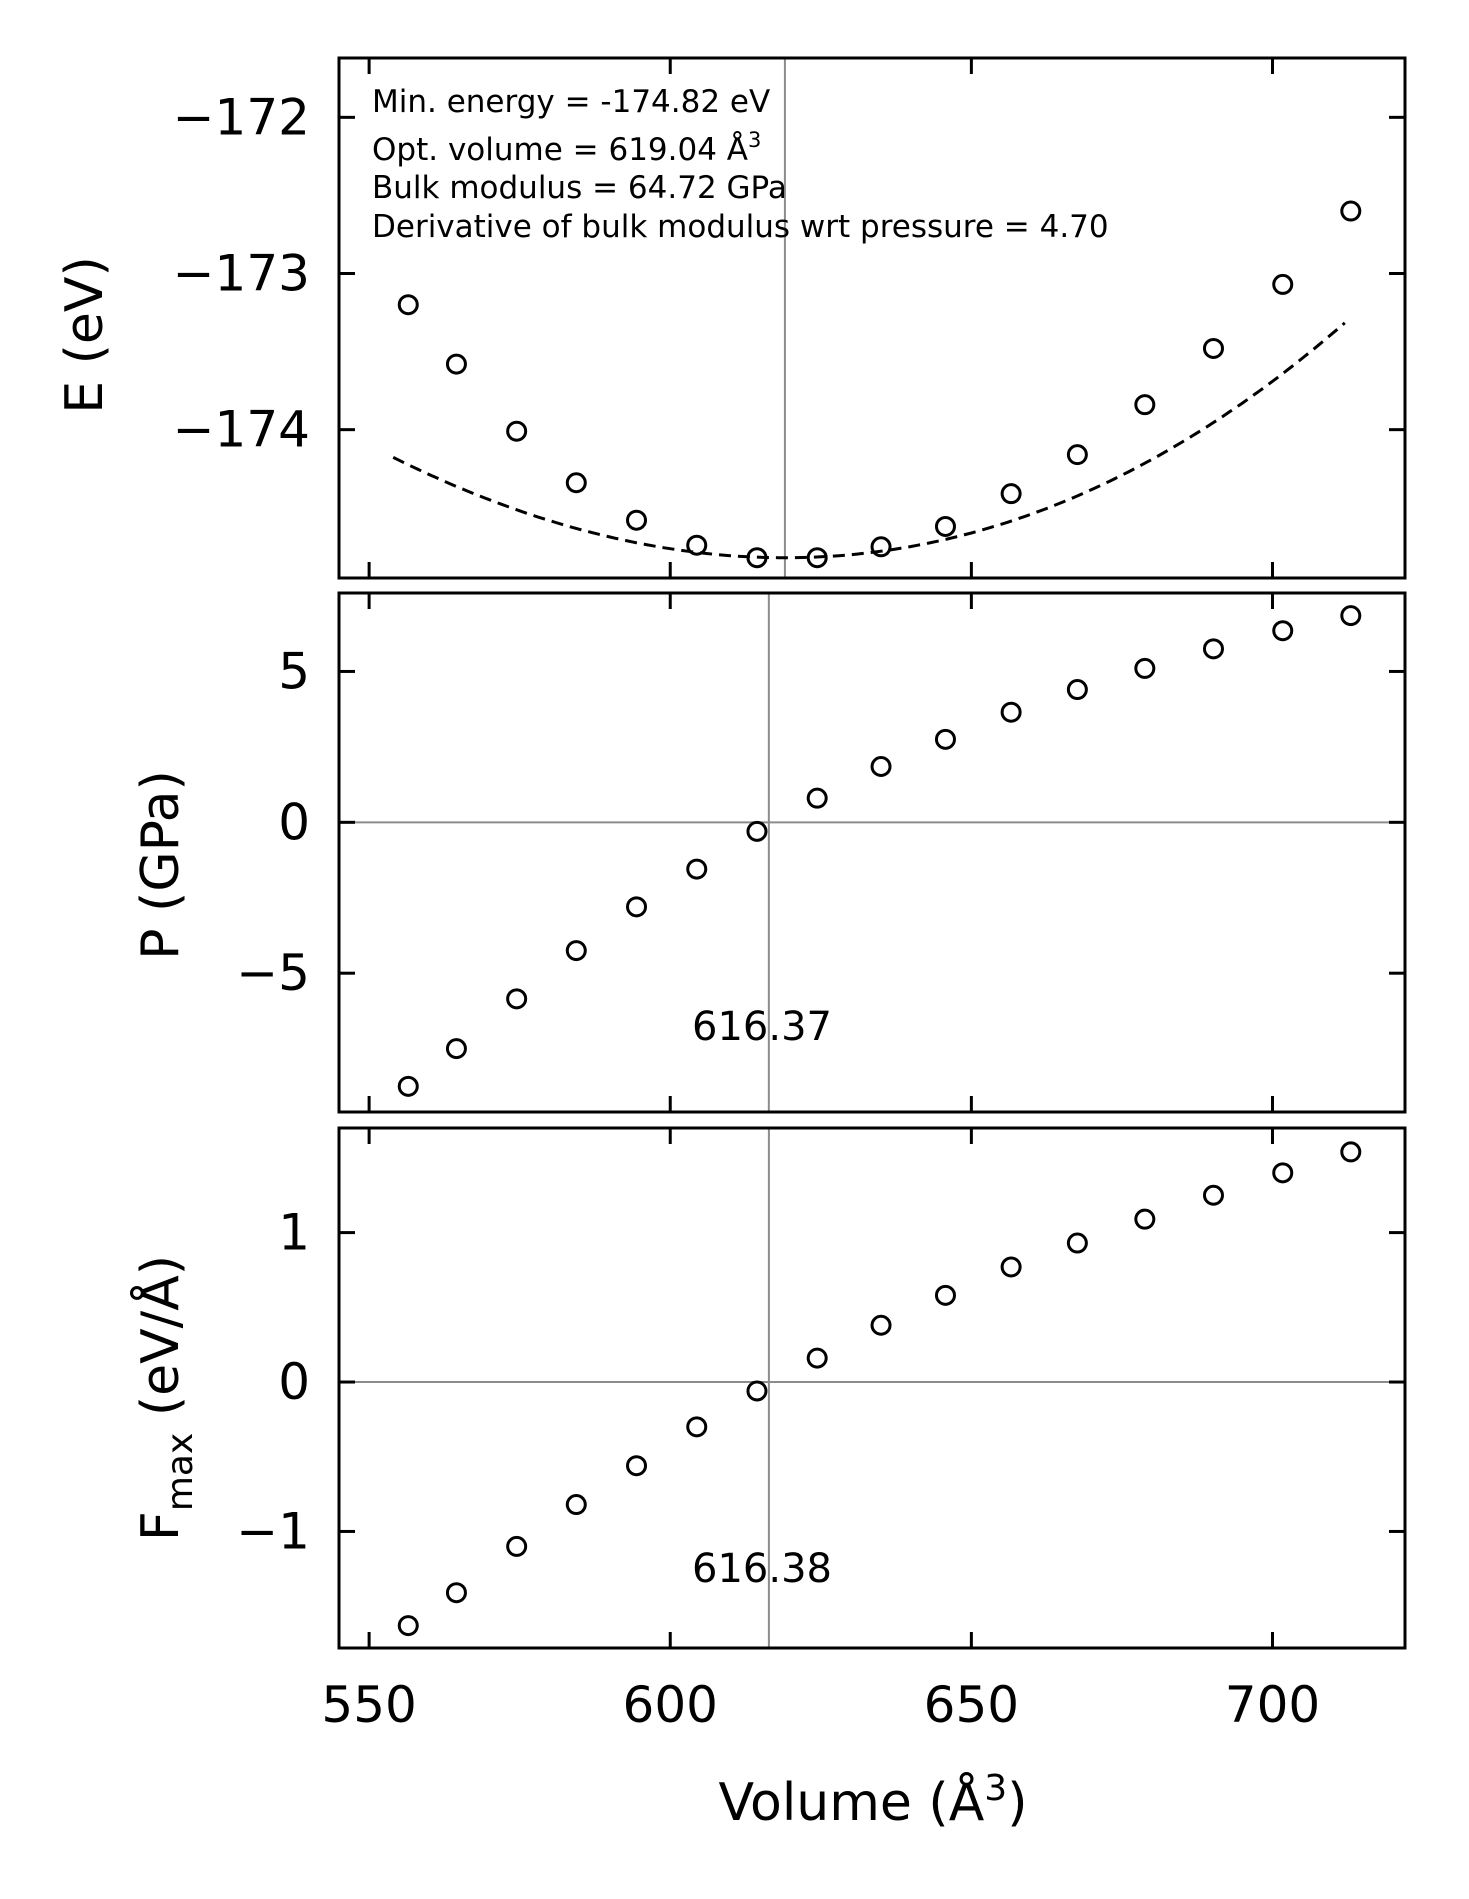  Describe the element at coordinates (273, 1531) in the screenshot. I see `force-y-tick-label: −1` at that location.